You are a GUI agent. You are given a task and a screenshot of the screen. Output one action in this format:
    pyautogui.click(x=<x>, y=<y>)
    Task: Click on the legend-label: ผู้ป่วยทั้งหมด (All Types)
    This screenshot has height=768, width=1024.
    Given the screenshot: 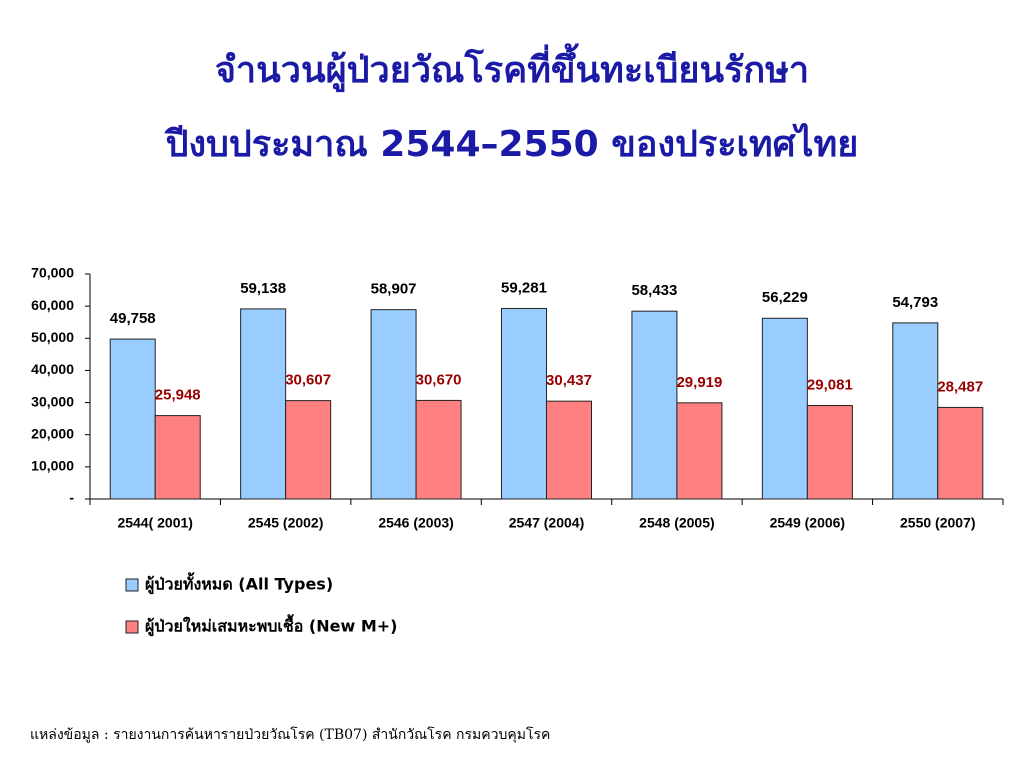 What is the action you would take?
    pyautogui.click(x=239, y=584)
    